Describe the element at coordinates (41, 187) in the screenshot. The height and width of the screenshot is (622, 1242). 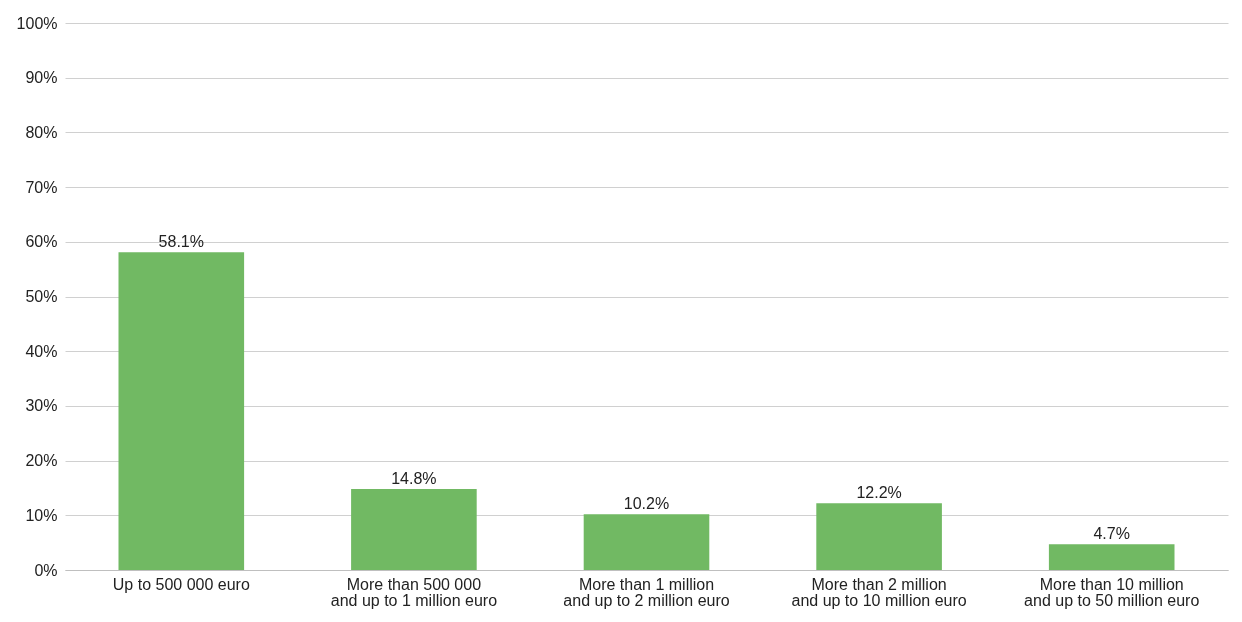
I see `y-tick-label: 70%` at that location.